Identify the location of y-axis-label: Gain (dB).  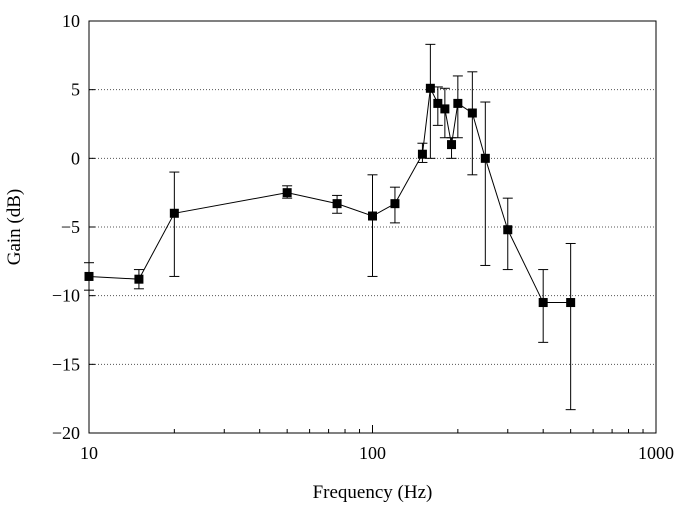
(14, 227).